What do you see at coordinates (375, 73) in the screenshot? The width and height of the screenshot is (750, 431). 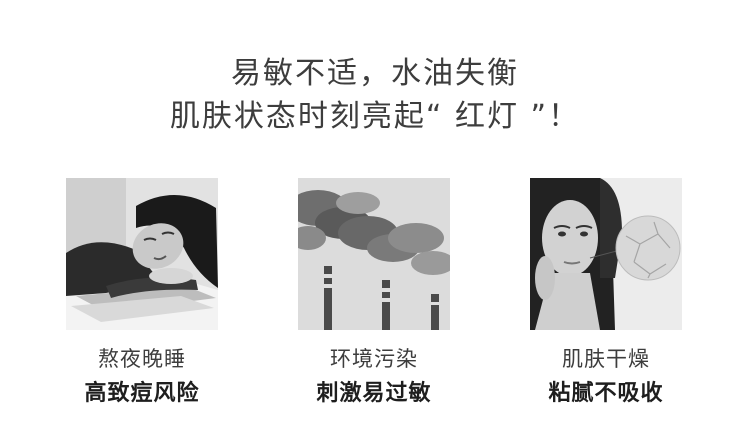 I see `headline-line-1: 易敏不适，水油失衡` at bounding box center [375, 73].